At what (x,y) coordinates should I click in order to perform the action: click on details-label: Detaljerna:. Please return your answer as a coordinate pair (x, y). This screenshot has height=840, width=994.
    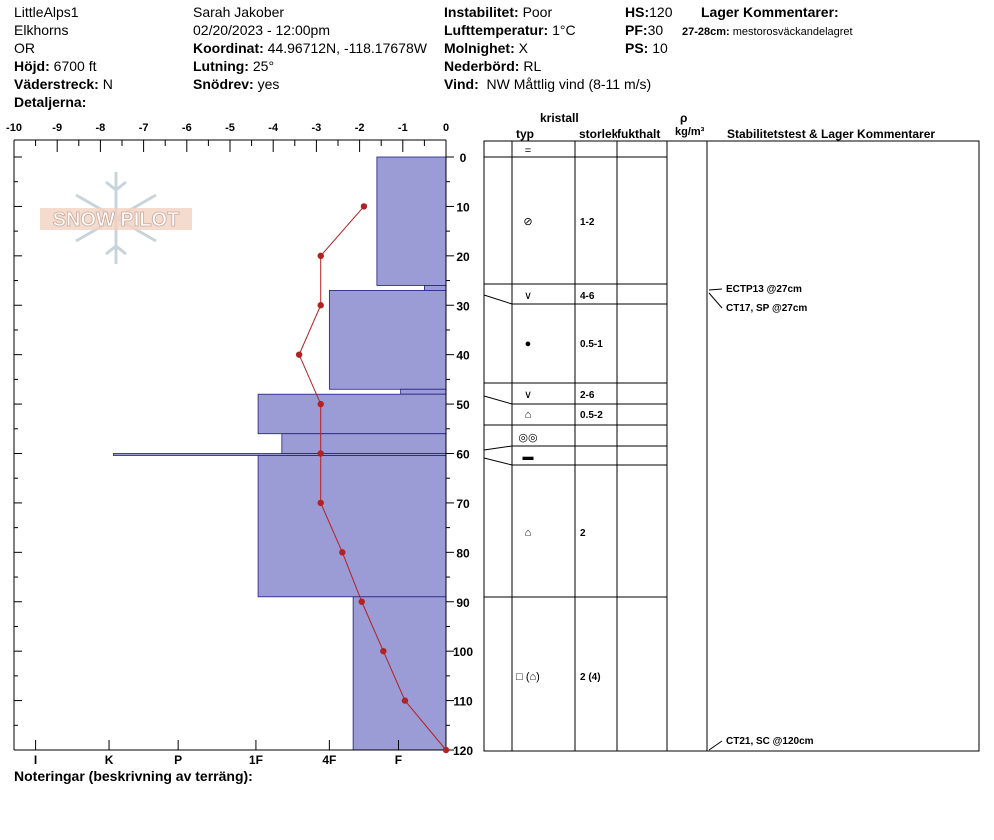
    Looking at the image, I should click on (50, 102).